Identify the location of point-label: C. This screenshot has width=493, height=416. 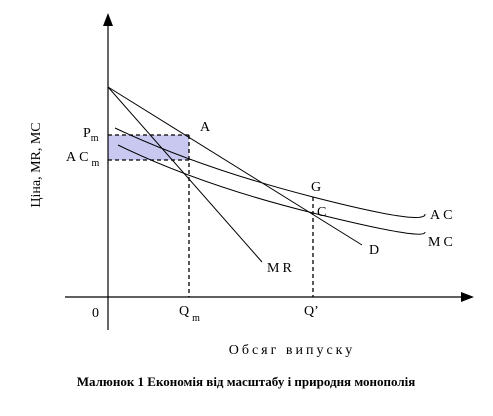
(321, 212).